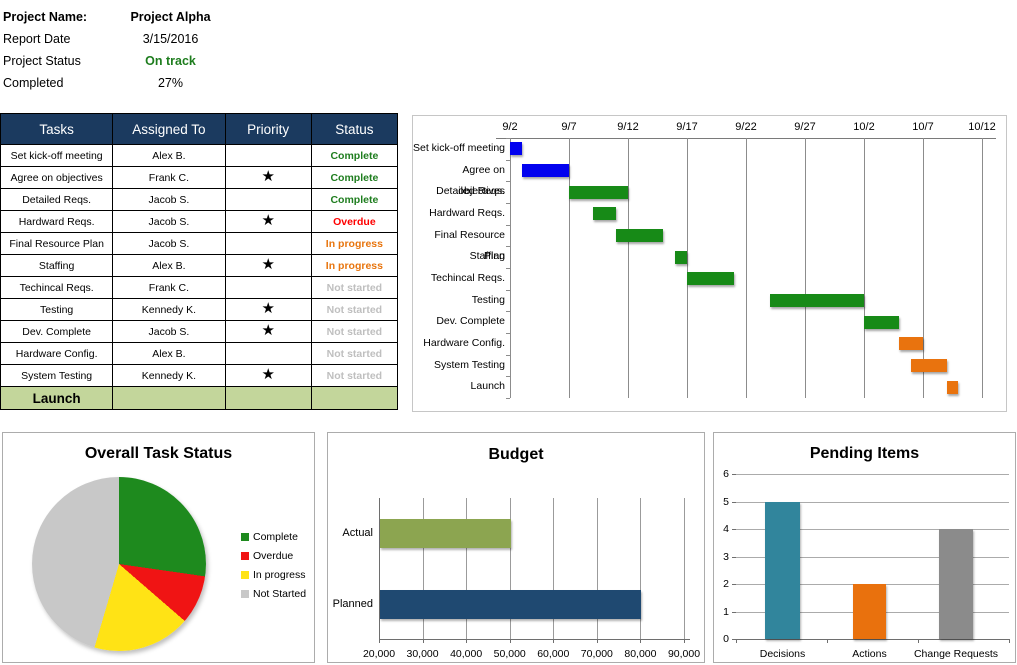 The image size is (1017, 665). What do you see at coordinates (37, 39) in the screenshot?
I see `report-date-label: Report Date` at bounding box center [37, 39].